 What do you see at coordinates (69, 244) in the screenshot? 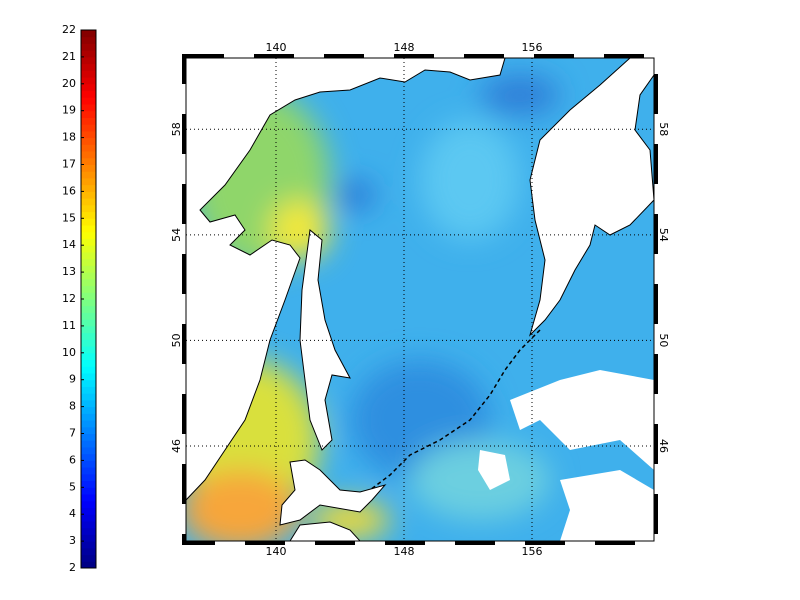
I see `colorbar-tick-label: 14` at bounding box center [69, 244].